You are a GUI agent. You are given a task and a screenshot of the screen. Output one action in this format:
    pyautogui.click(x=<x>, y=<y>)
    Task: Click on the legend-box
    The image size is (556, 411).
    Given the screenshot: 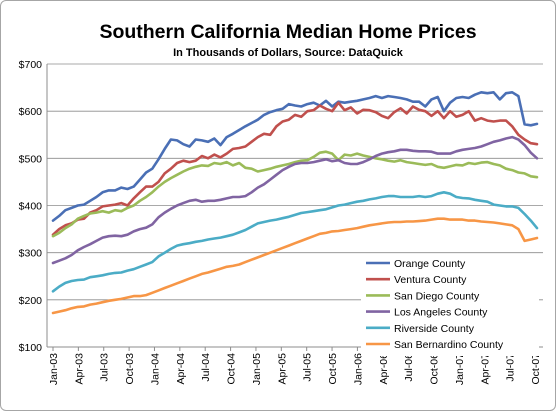 What is the action you would take?
    pyautogui.click(x=450, y=305)
    